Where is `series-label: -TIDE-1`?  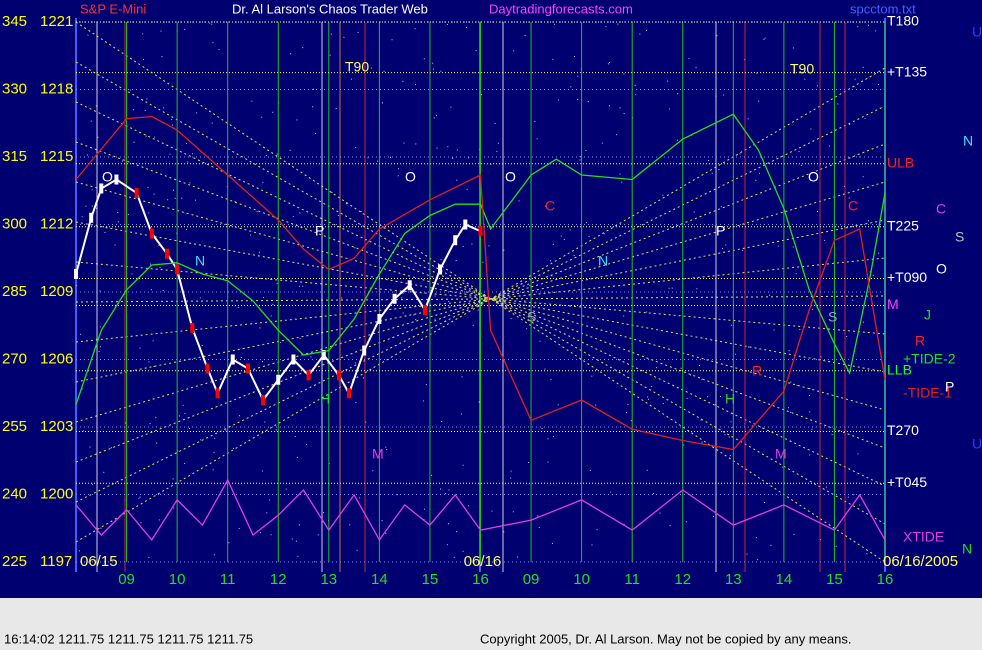 series-label: -TIDE-1 is located at coordinates (927, 393).